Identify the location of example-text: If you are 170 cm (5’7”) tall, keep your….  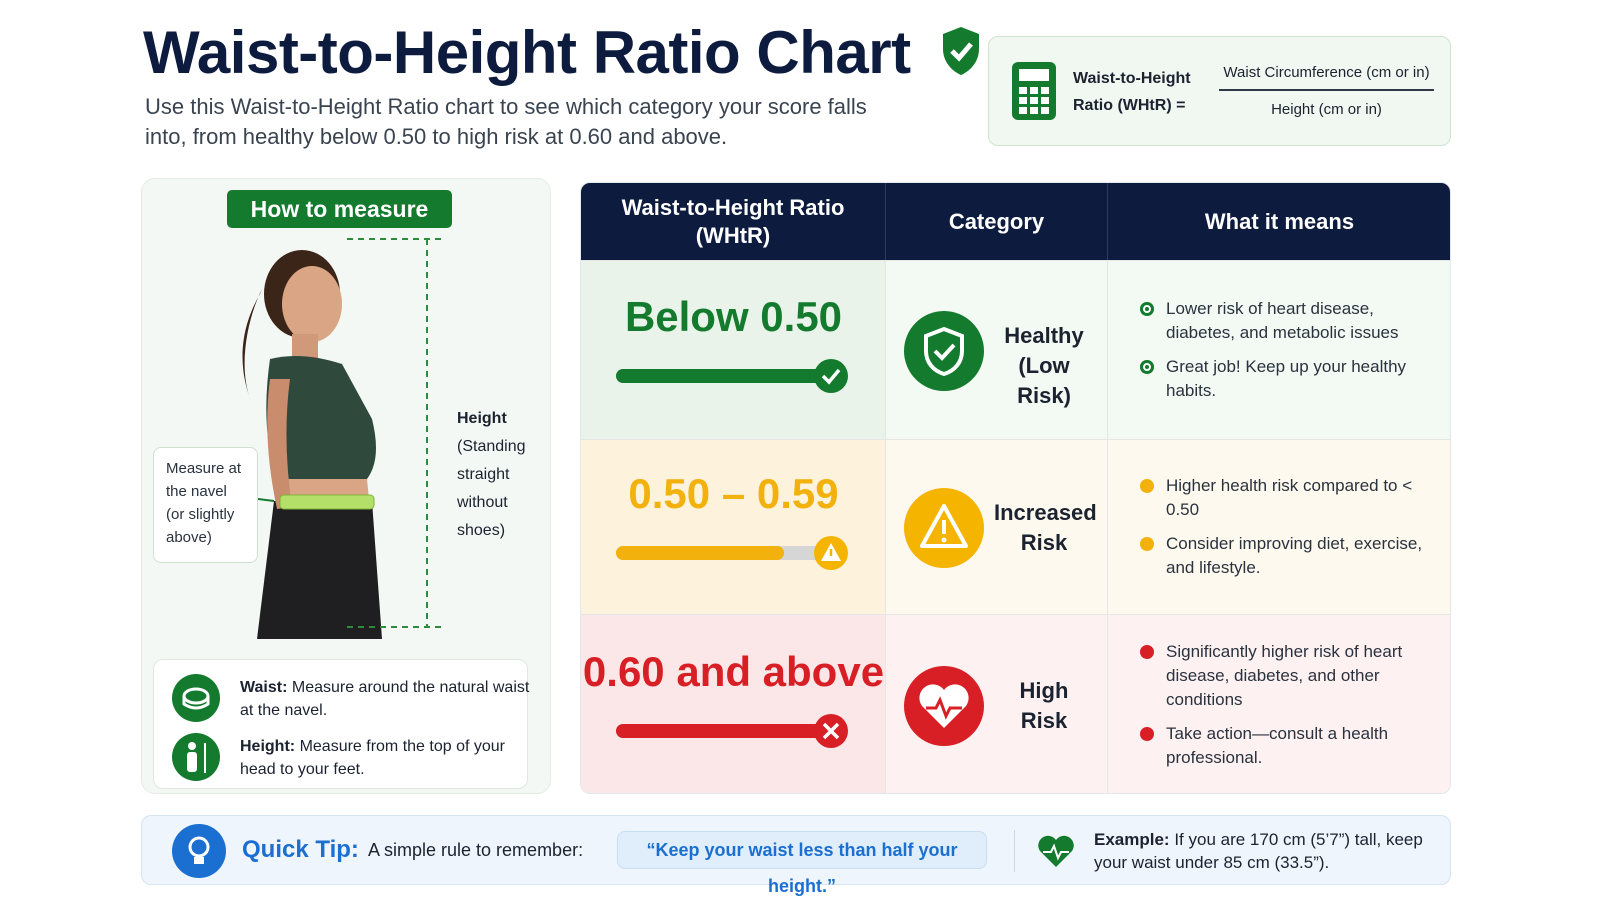
(1258, 851).